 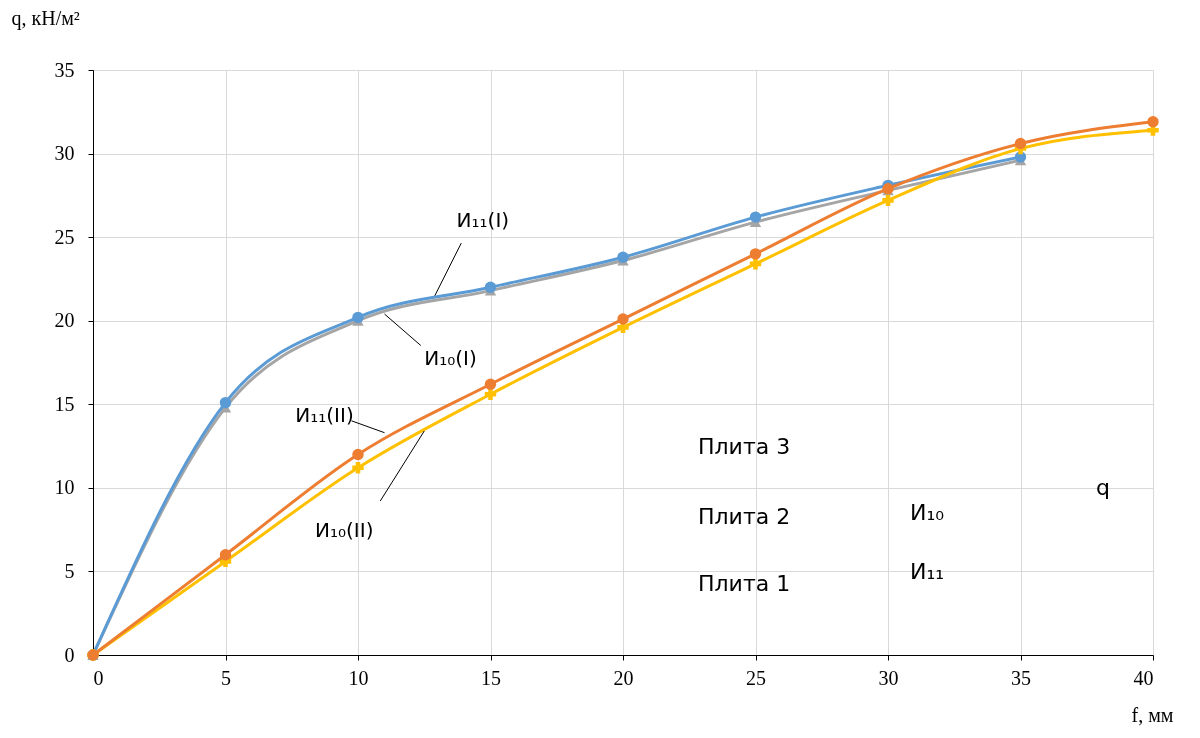 I want to click on x-tick-label: 35, so click(x=1021, y=677).